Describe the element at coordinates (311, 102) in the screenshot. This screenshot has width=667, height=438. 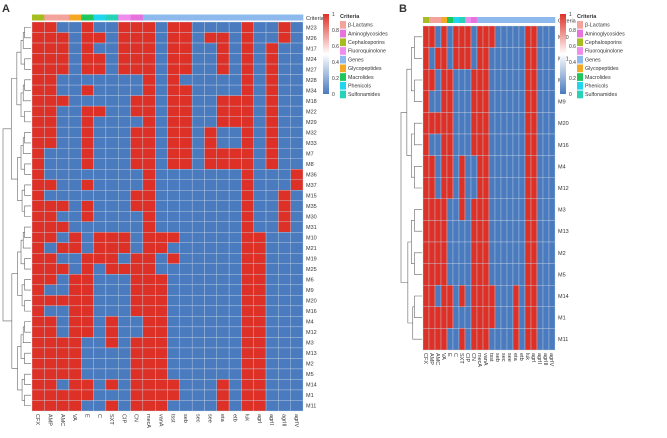
I see `row-label: M18` at that location.